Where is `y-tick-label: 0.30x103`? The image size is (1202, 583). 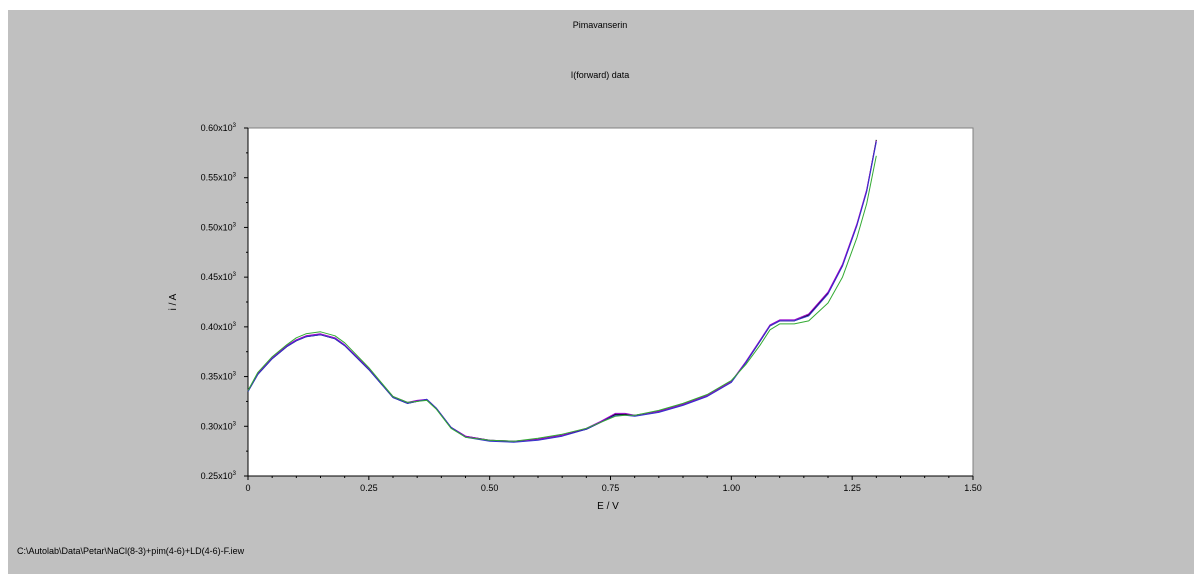 y-tick-label: 0.30x103 is located at coordinates (219, 426).